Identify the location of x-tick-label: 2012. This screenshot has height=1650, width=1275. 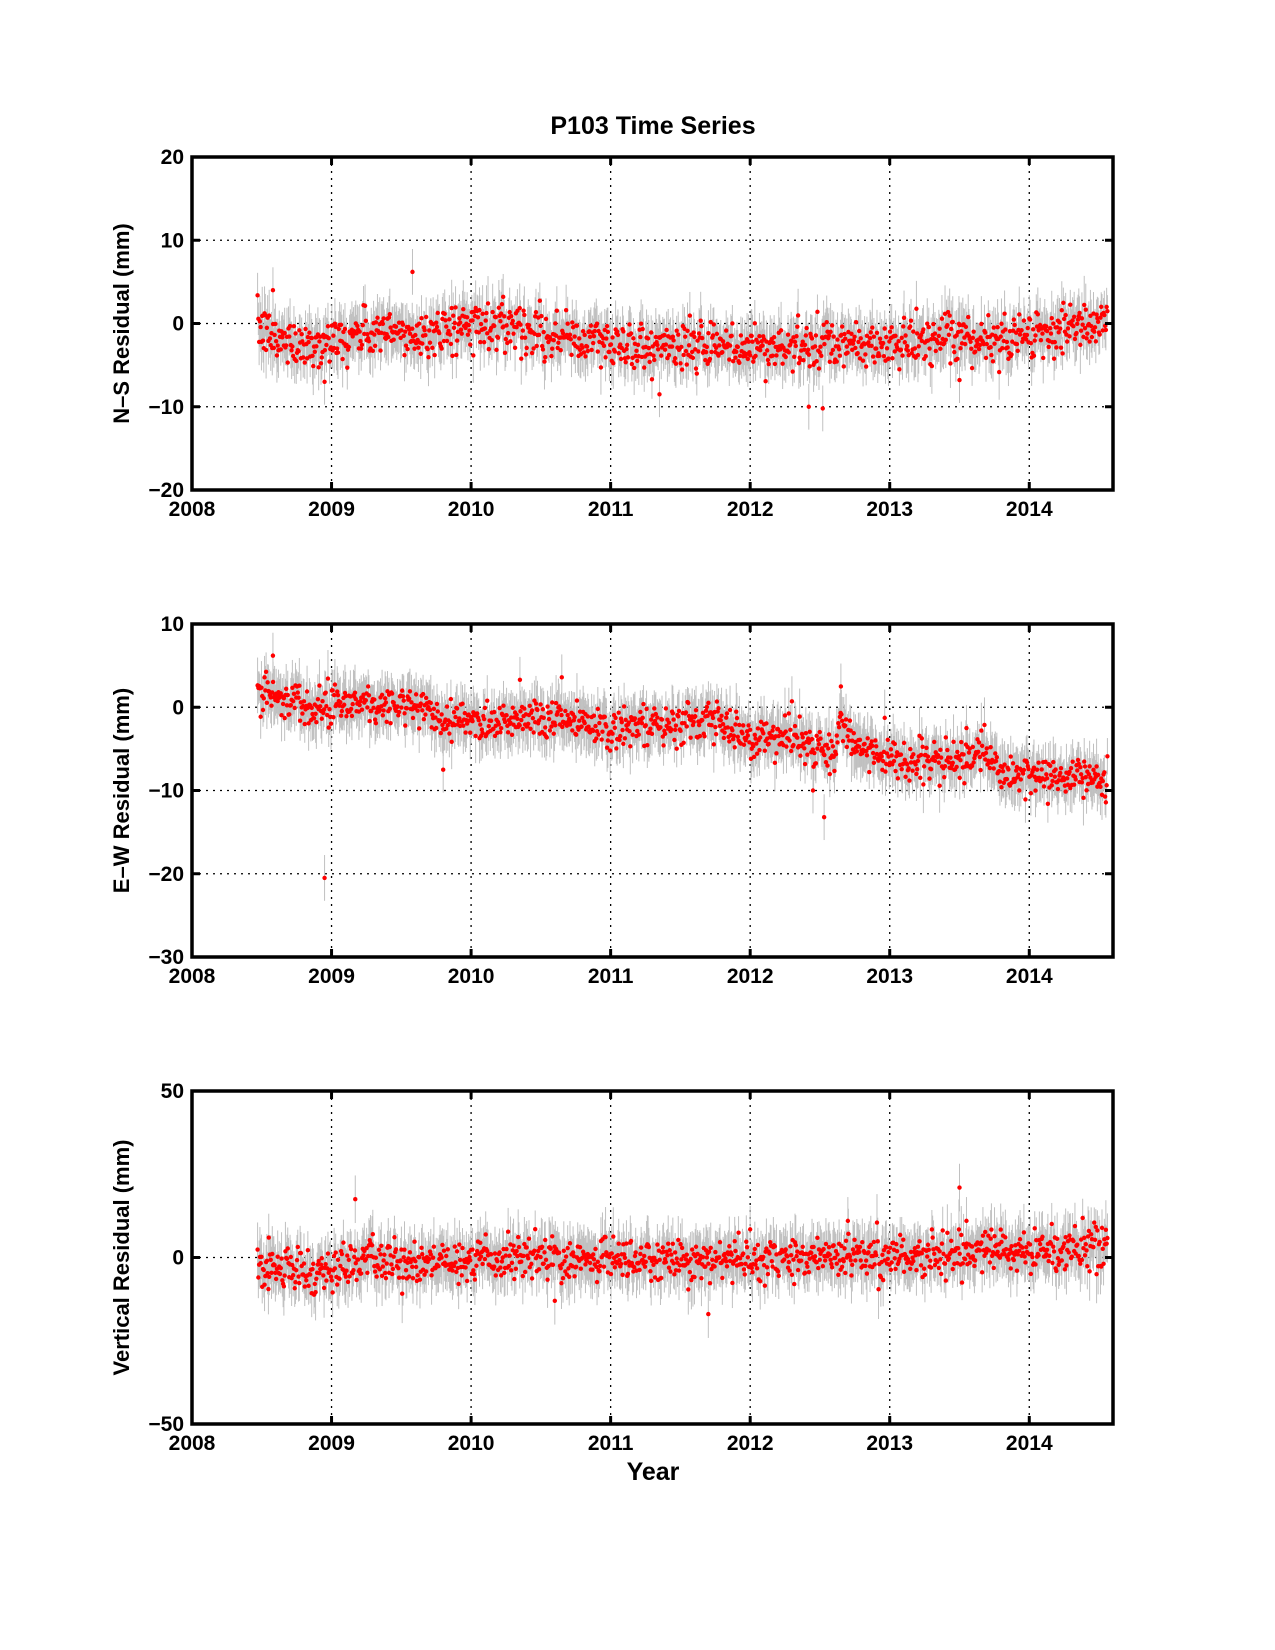
(750, 976).